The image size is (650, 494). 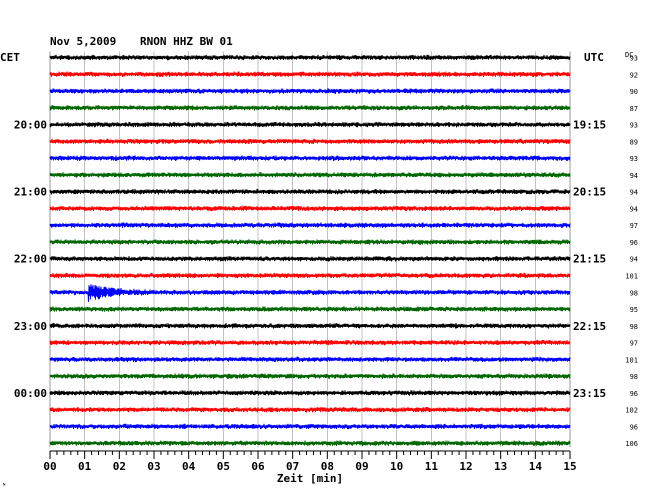 What do you see at coordinates (634, 92) in the screenshot?
I see `dc-value: 90` at bounding box center [634, 92].